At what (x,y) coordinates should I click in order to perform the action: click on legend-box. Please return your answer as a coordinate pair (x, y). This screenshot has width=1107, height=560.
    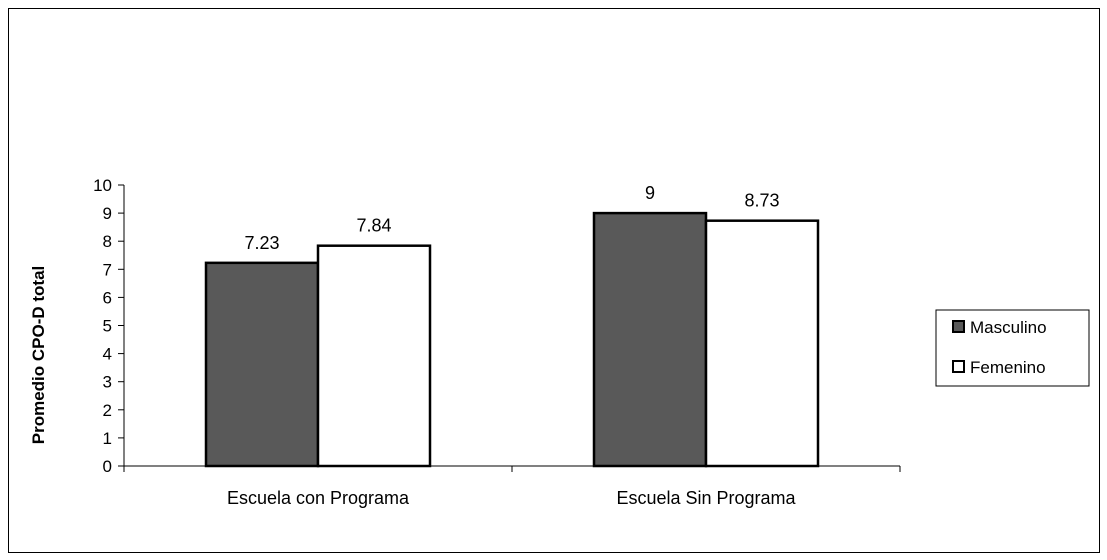
    Looking at the image, I should click on (1012, 348).